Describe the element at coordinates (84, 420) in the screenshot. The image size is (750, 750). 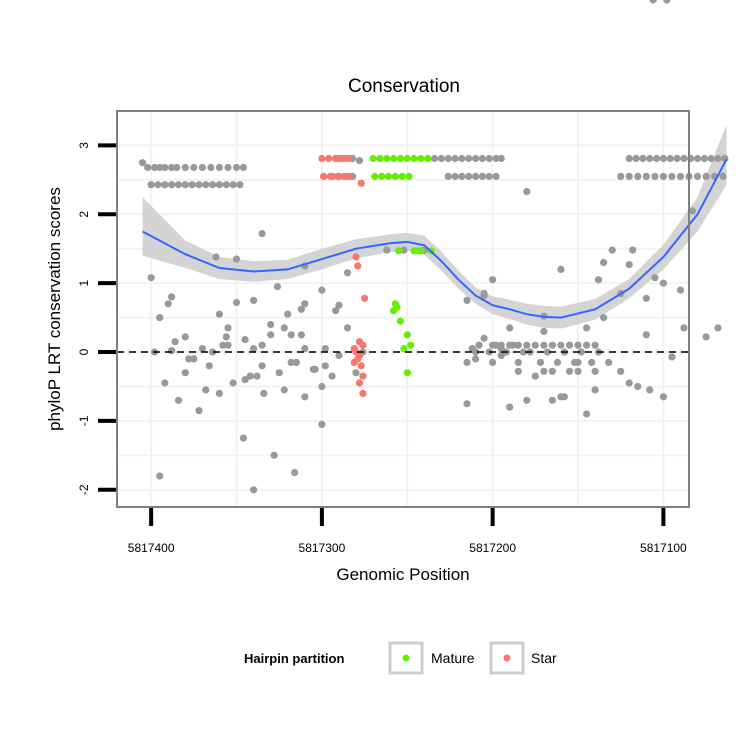
I see `y-tick-label: -1` at that location.